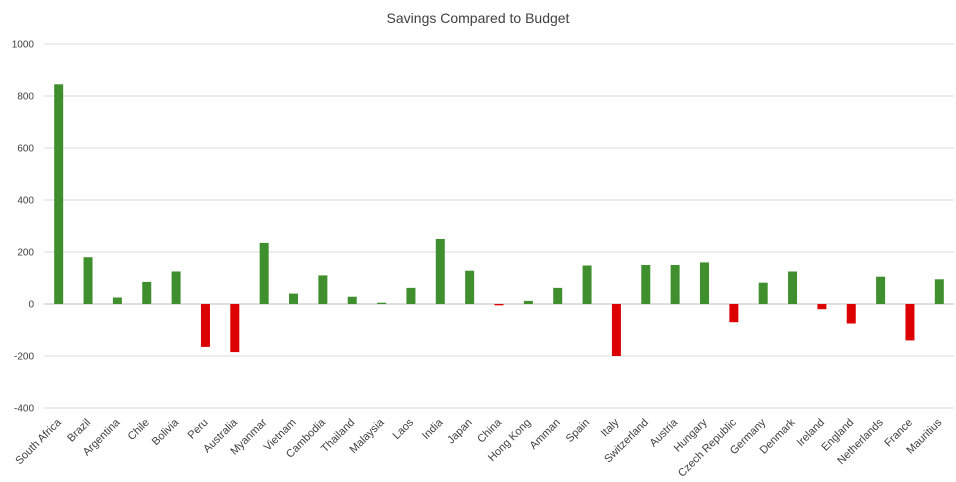  Describe the element at coordinates (59, 194) in the screenshot. I see `bar-south-africa` at that location.